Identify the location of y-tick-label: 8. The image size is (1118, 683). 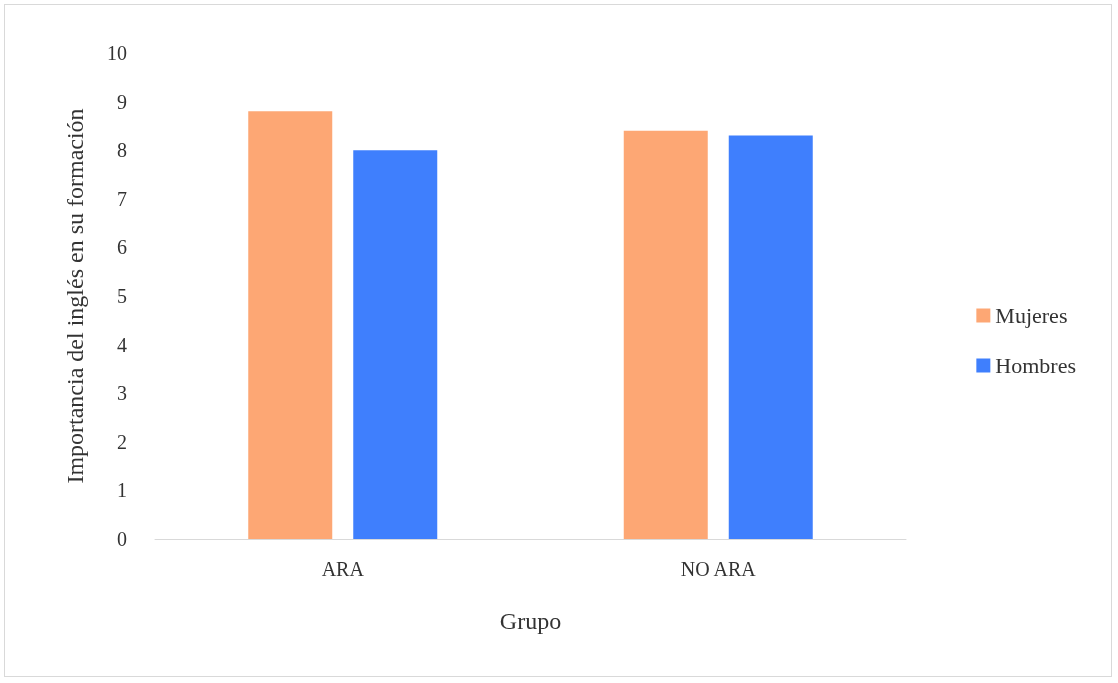
(122, 150).